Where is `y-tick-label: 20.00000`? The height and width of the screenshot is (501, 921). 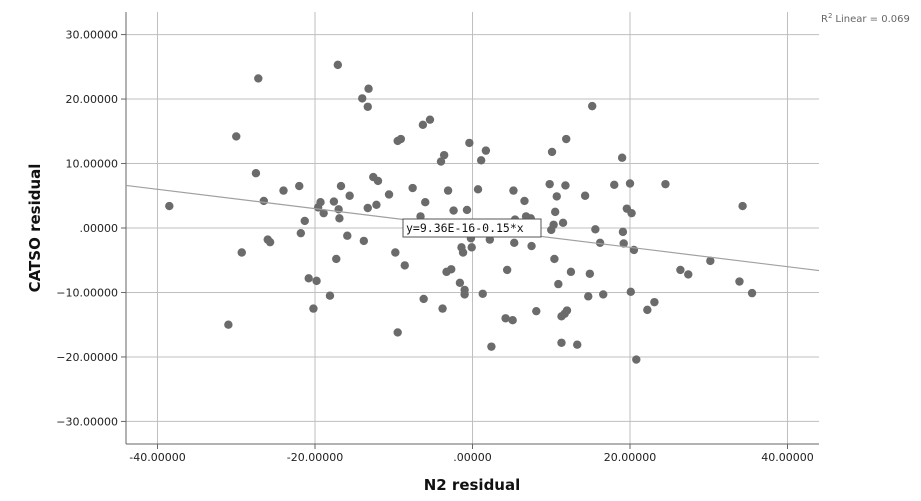 y-tick-label: 20.00000 is located at coordinates (92, 99).